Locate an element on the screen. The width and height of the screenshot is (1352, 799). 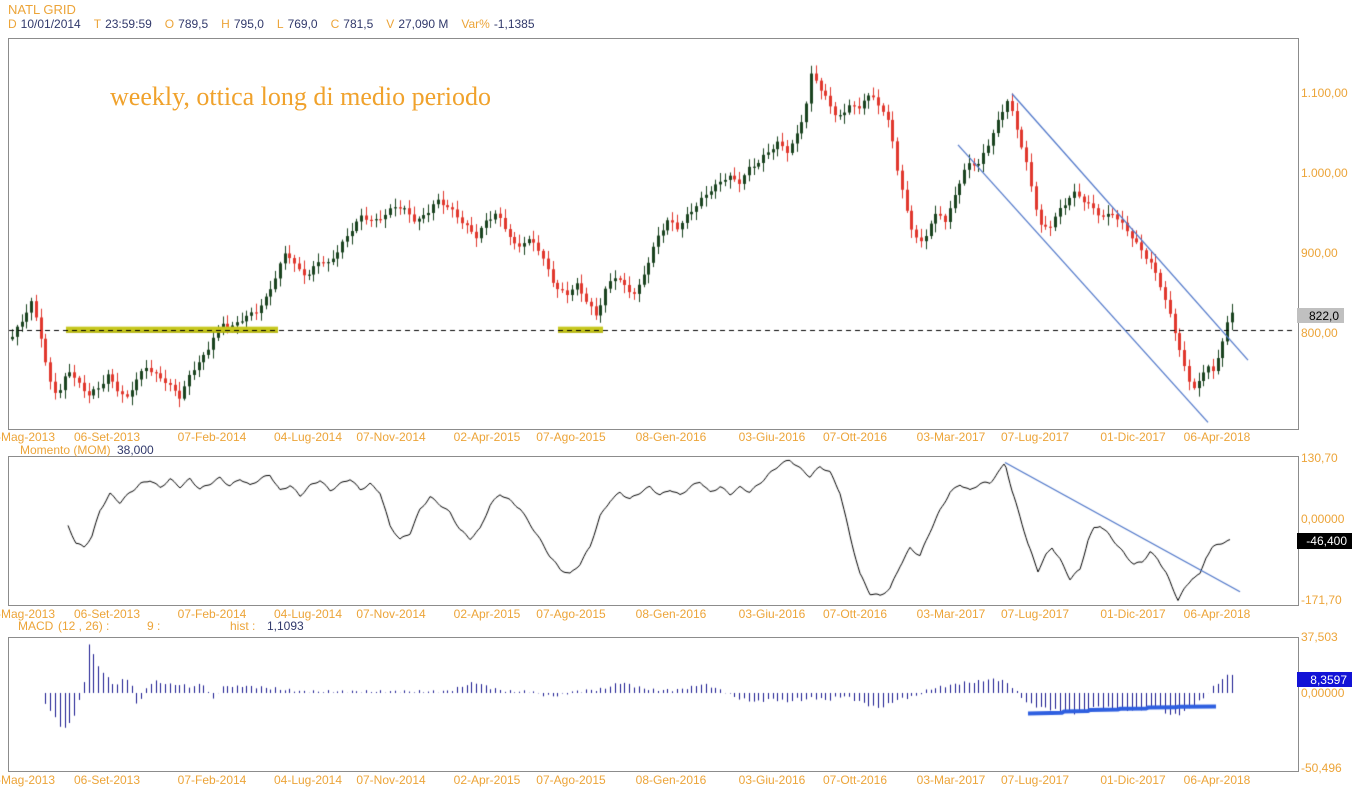
x-axis-date-label-row2: 04-Lug-2014 is located at coordinates (308, 614).